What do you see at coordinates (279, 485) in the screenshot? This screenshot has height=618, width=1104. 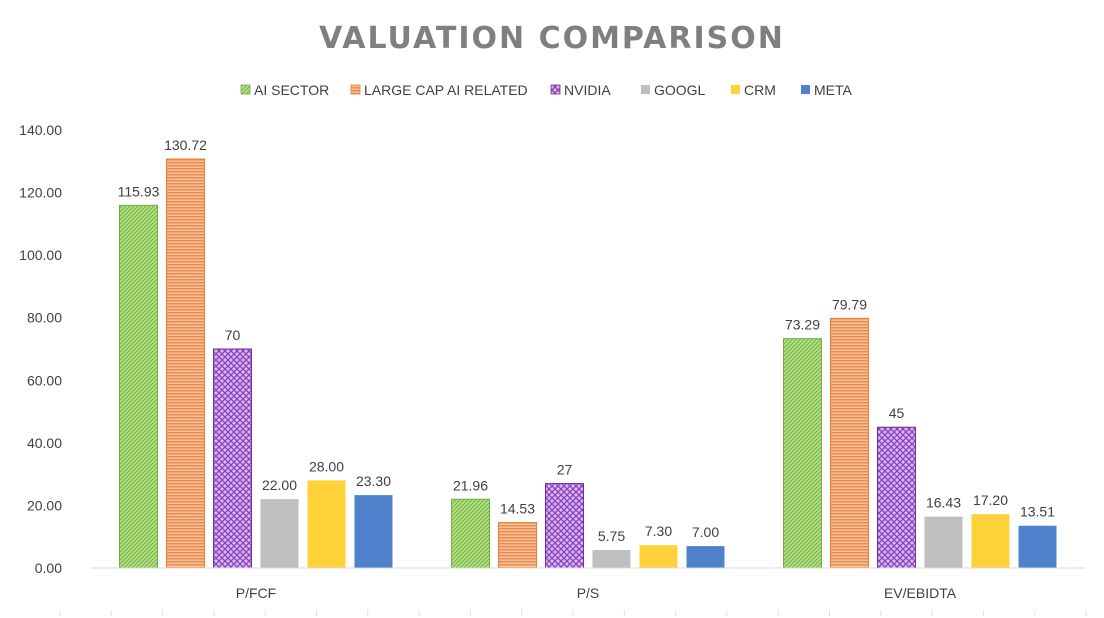 I see `data-label: 22.00` at bounding box center [279, 485].